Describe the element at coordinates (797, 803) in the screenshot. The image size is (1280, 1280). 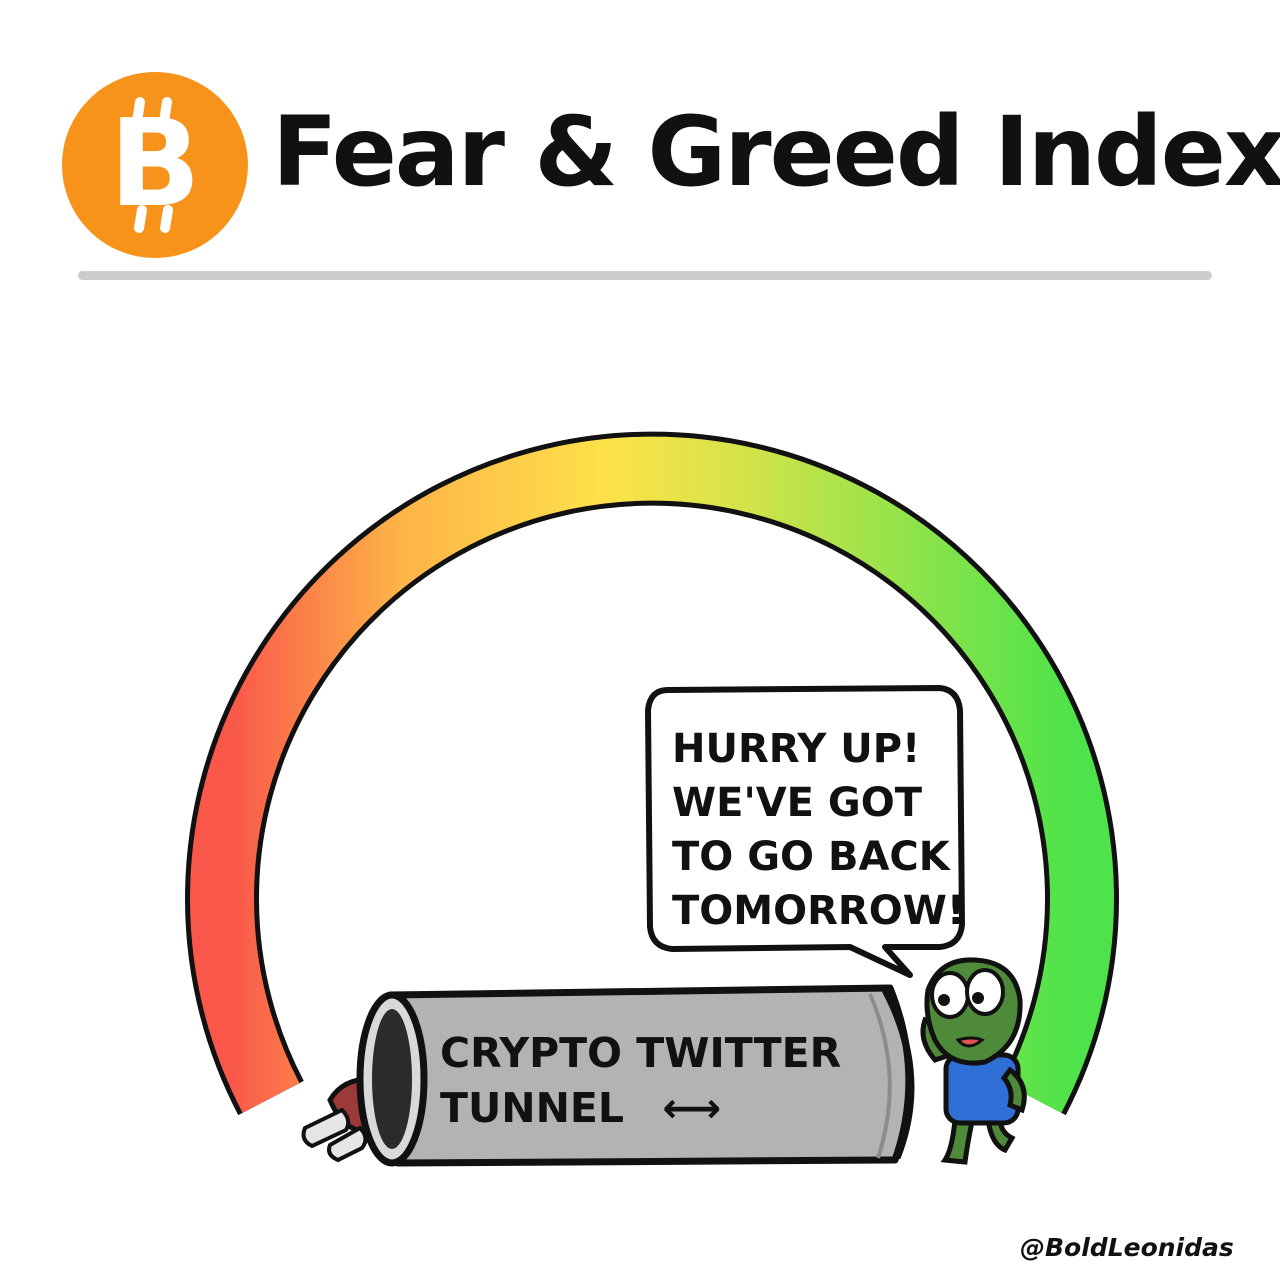
I see `speech-line: WE'VE GOT` at that location.